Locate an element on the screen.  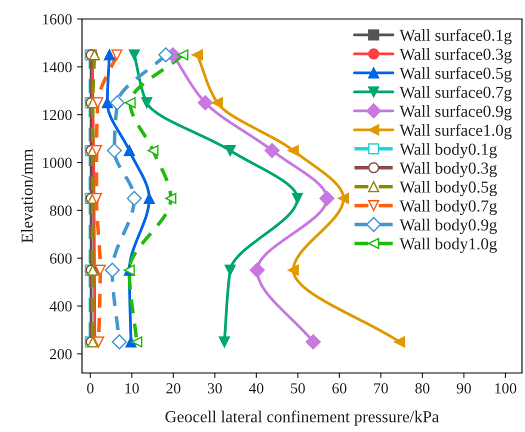
y-tick-label: 1000 is located at coordinates (57, 163).